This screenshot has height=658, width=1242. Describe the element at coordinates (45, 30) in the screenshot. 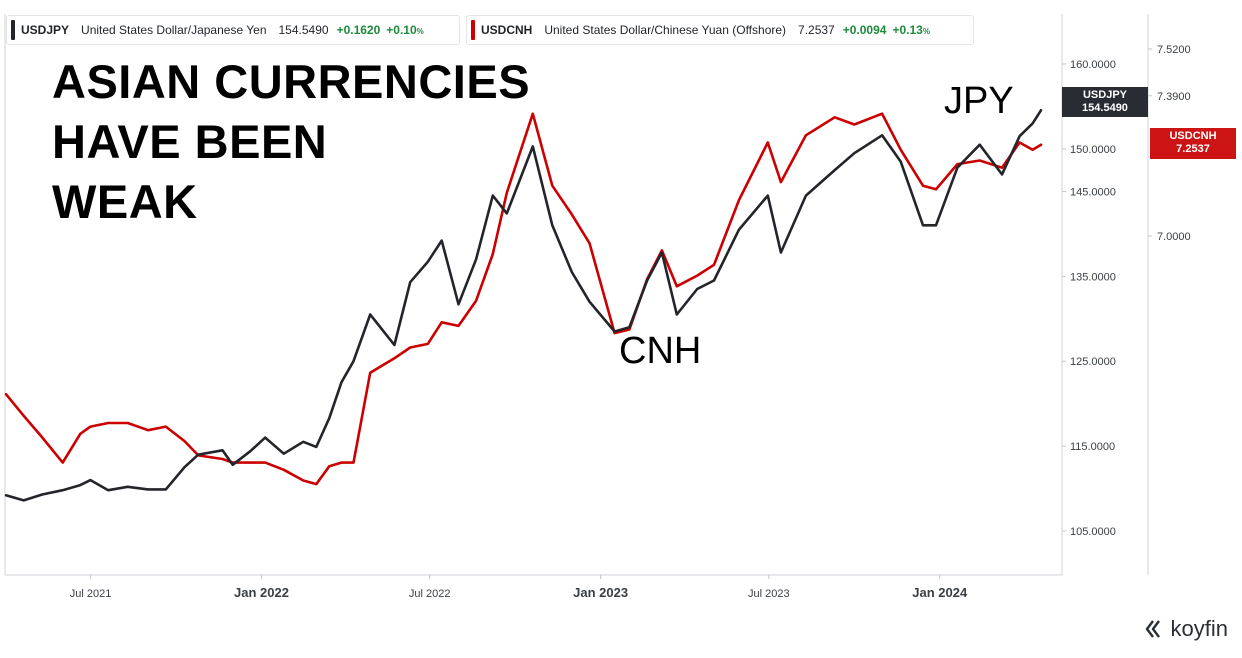

I see `legend-symbol: USDJPY` at that location.